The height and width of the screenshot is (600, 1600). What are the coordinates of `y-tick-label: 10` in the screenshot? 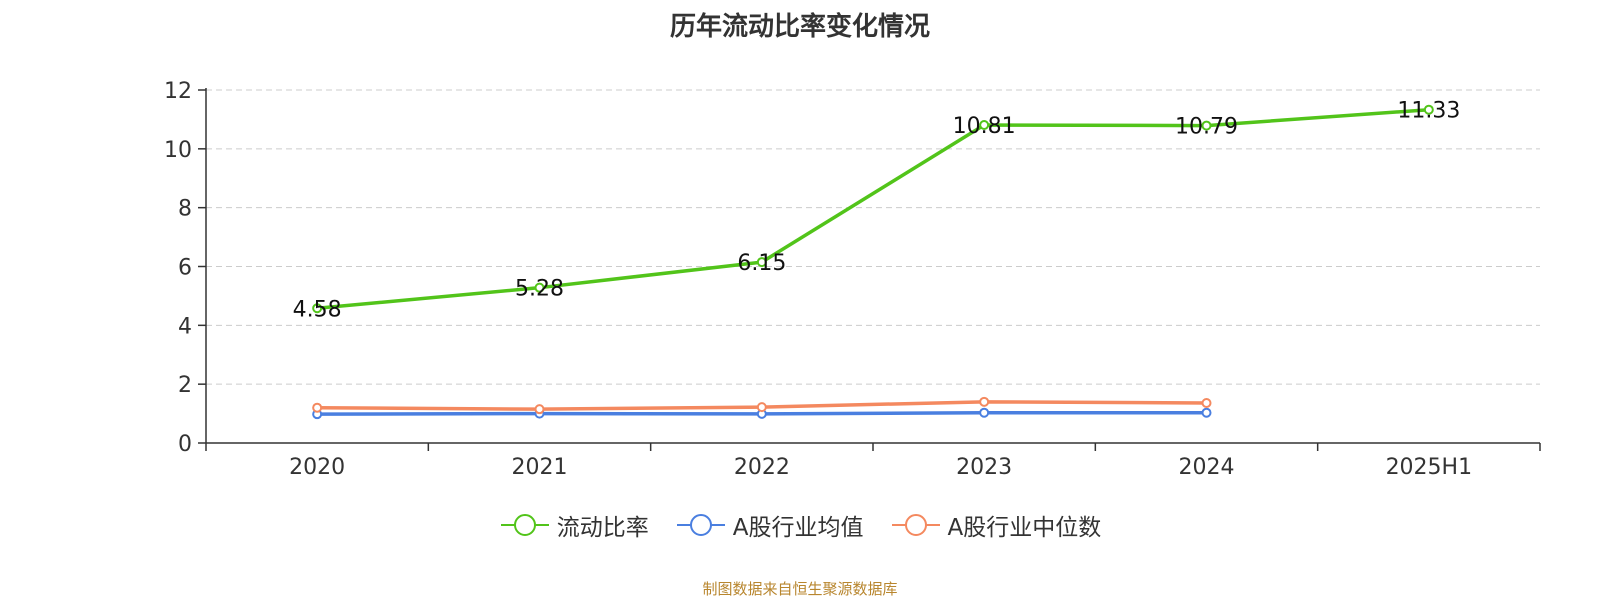 It's located at (178, 150).